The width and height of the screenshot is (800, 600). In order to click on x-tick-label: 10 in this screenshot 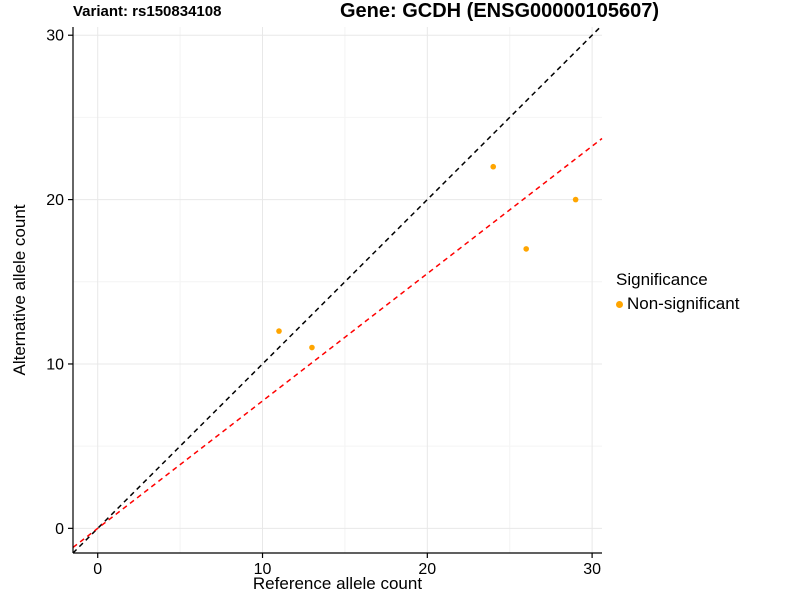, I will do `click(263, 569)`.